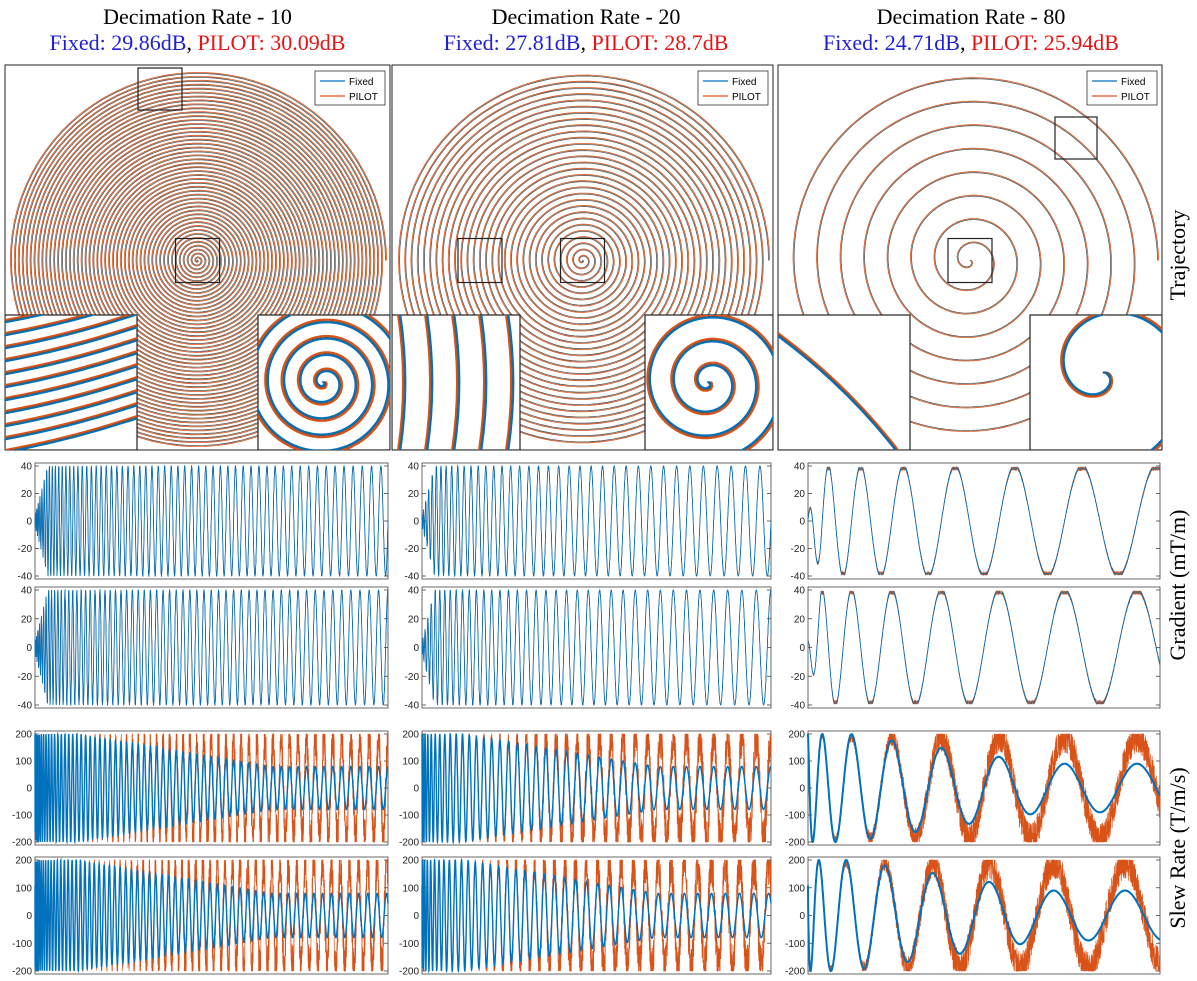 This screenshot has width=1197, height=981. Describe the element at coordinates (1177, 585) in the screenshot. I see `row-label-gradient: Gradient (mT/m)` at that location.